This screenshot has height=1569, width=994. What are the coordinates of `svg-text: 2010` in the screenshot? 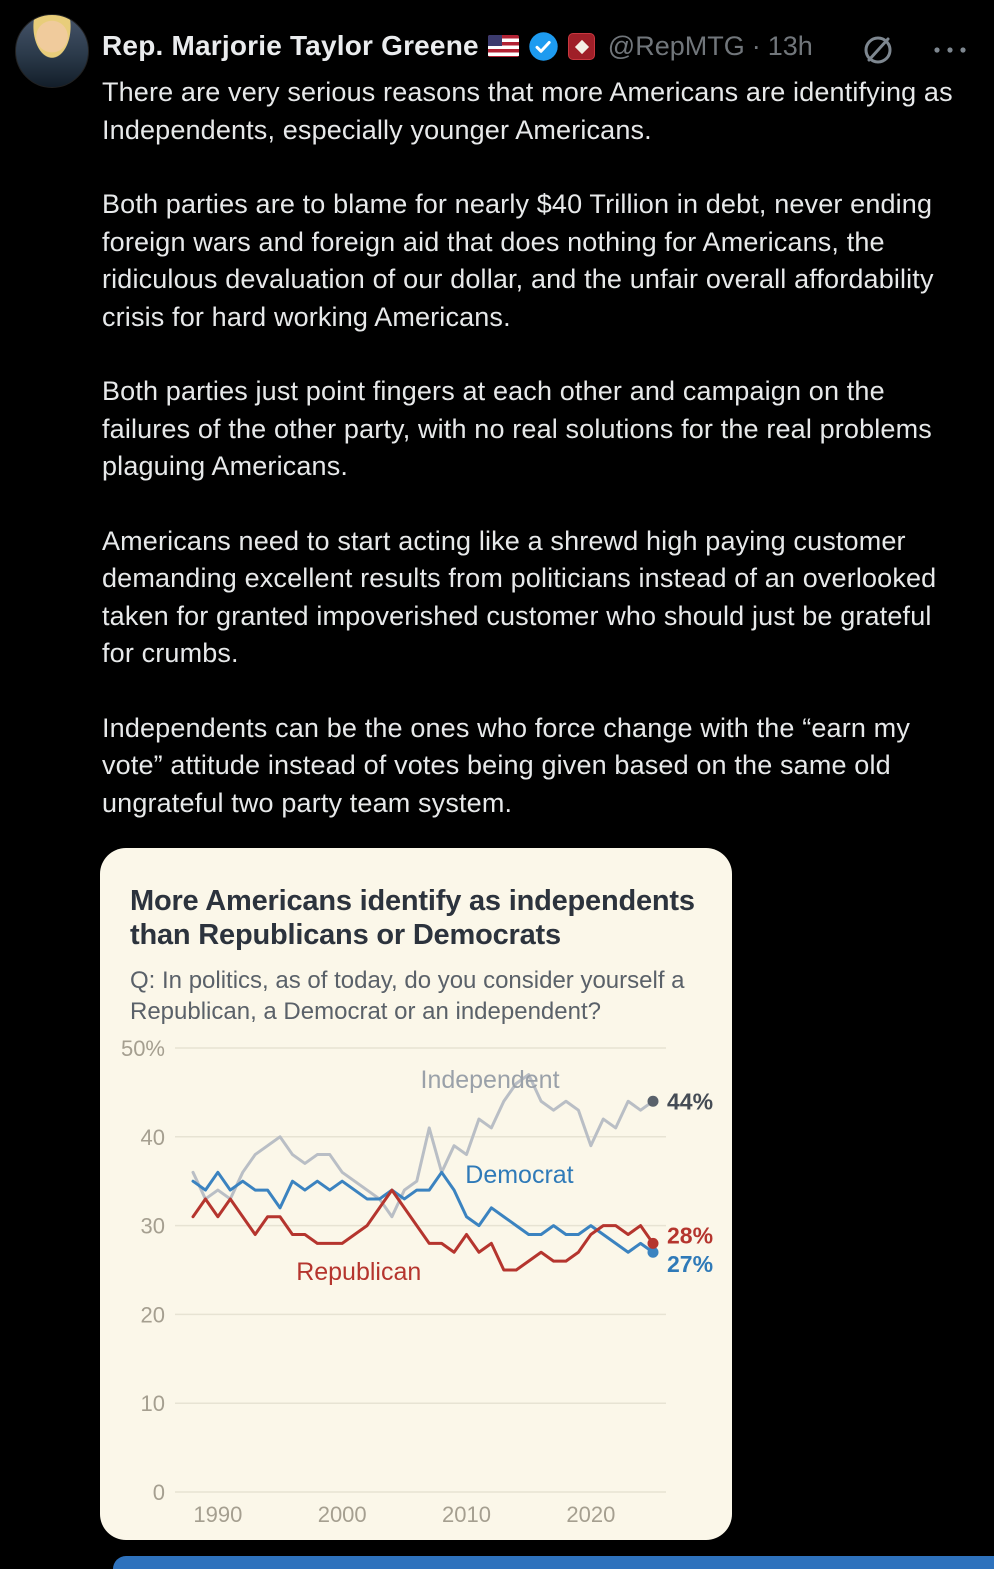 It's located at (466, 1514).